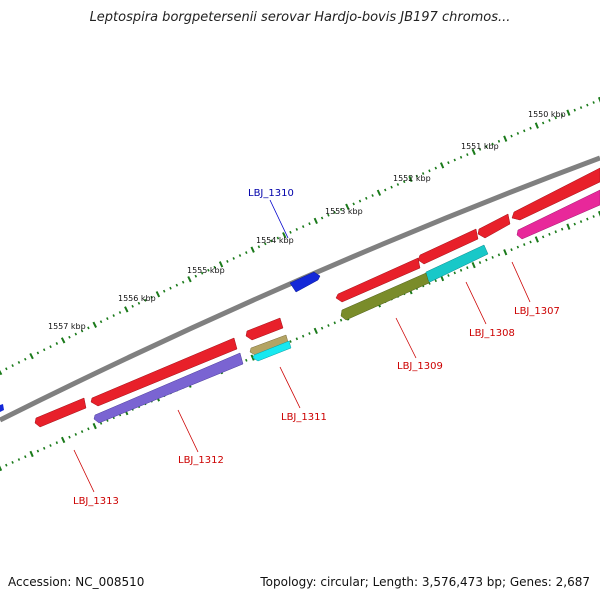 The height and width of the screenshot is (600, 600). Describe the element at coordinates (492, 333) in the screenshot. I see `gene-label-lbj-1308: LBJ_1308` at that location.